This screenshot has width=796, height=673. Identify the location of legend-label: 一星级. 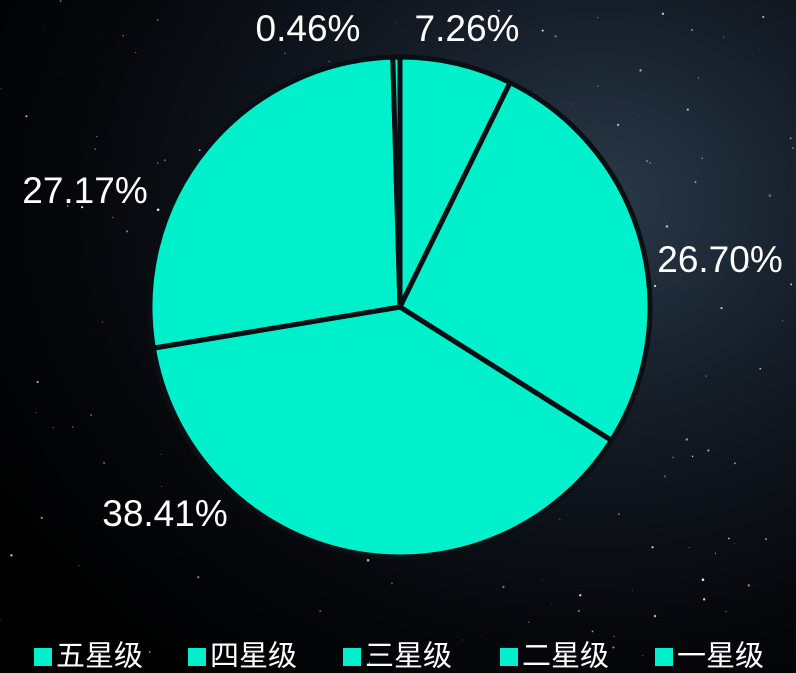
(720, 656).